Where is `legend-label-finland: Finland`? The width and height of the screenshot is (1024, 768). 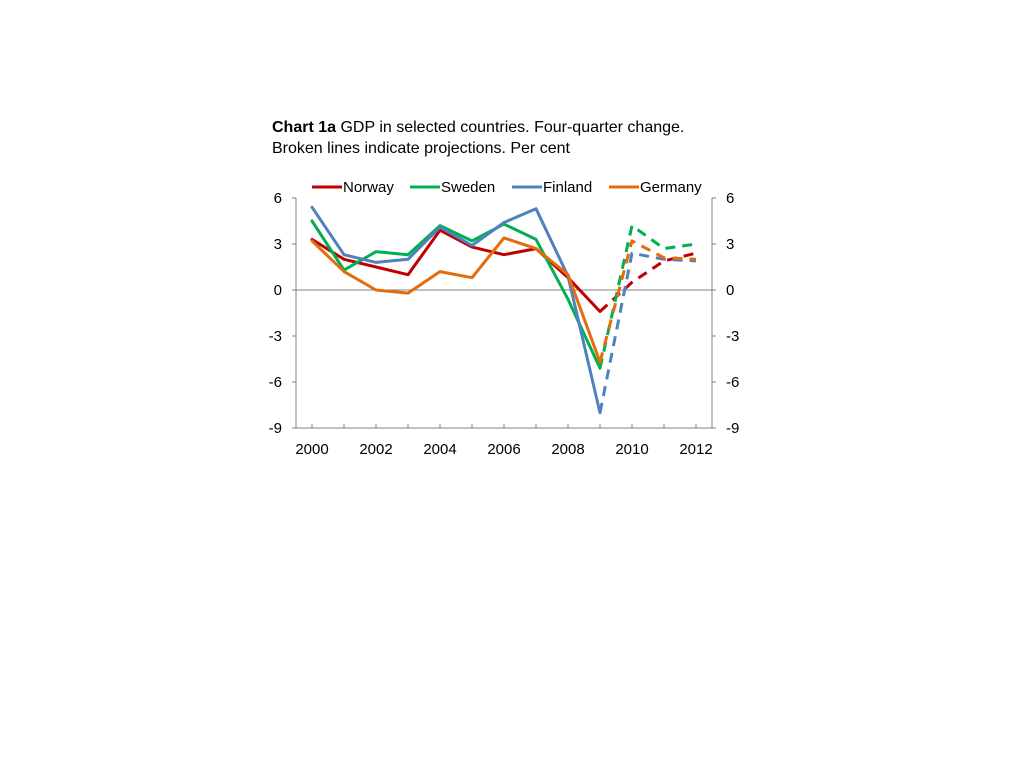
legend-label-finland: Finland is located at coordinates (567, 187).